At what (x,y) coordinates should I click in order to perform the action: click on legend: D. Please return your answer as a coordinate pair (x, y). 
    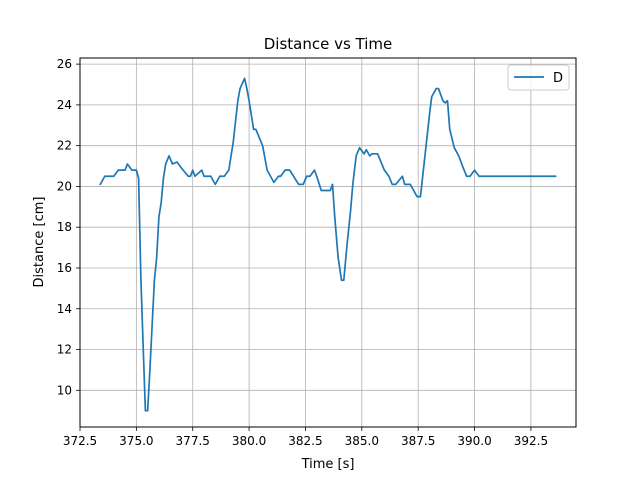
    Looking at the image, I should click on (538, 77).